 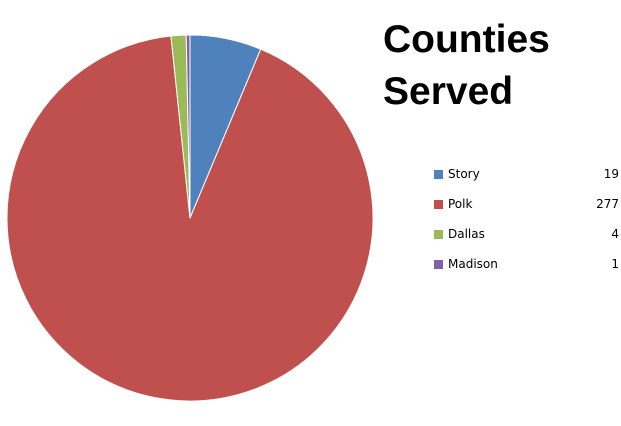 What do you see at coordinates (615, 264) in the screenshot?
I see `legend-value-madison: 1` at bounding box center [615, 264].